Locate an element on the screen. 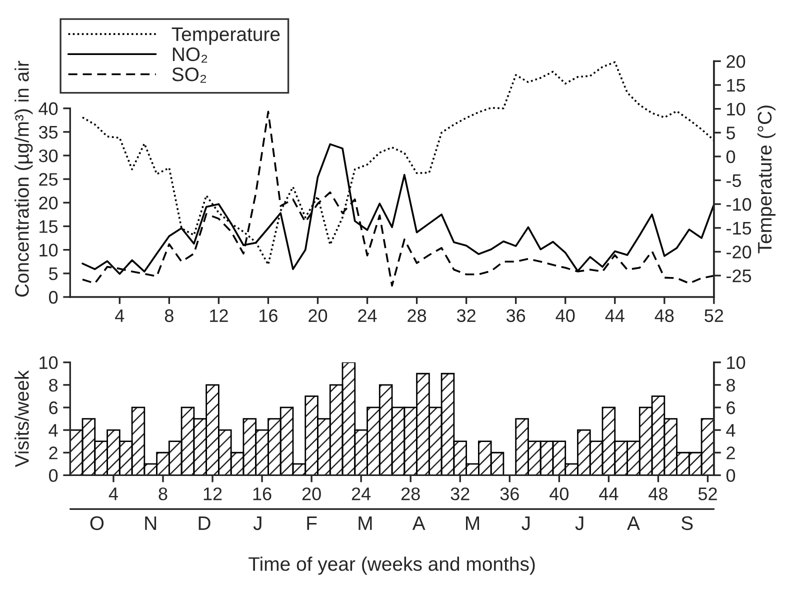 The image size is (788, 594). y-tick-label: 4 is located at coordinates (53, 430).